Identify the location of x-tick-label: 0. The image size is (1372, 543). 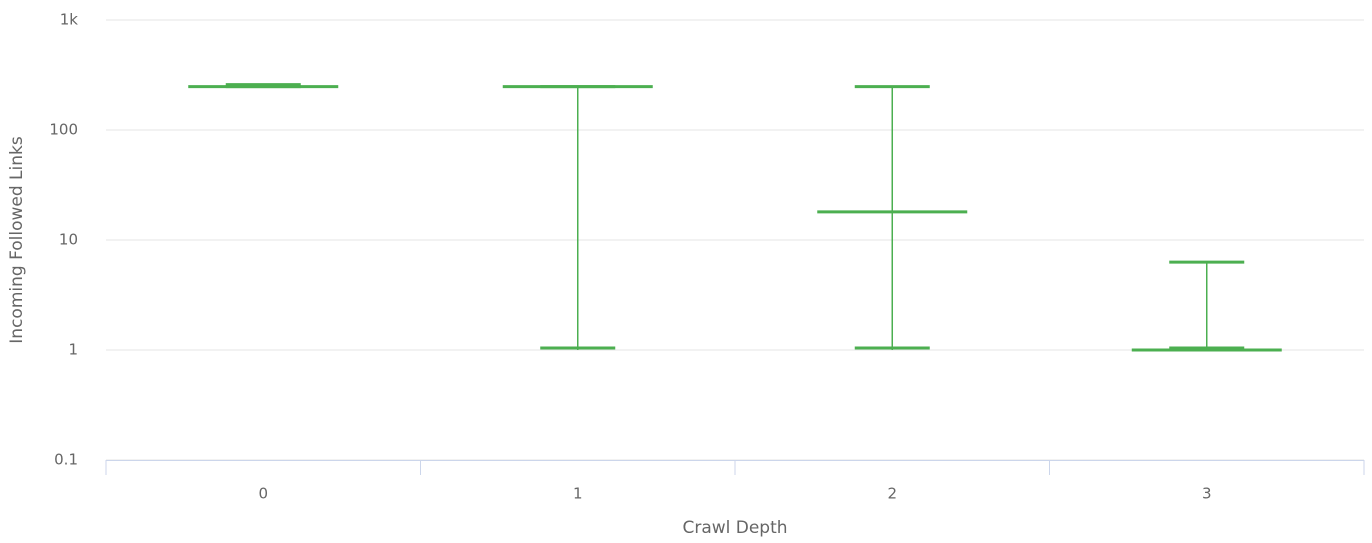
(263, 494).